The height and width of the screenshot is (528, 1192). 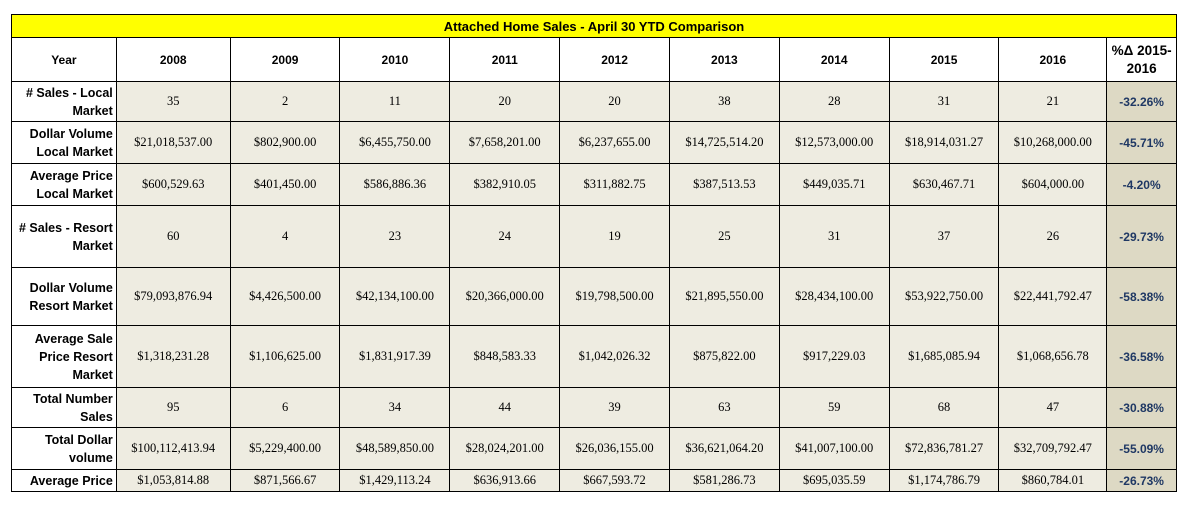 What do you see at coordinates (1053, 296) in the screenshot?
I see `value-cell-2016: $22,441,792.47` at bounding box center [1053, 296].